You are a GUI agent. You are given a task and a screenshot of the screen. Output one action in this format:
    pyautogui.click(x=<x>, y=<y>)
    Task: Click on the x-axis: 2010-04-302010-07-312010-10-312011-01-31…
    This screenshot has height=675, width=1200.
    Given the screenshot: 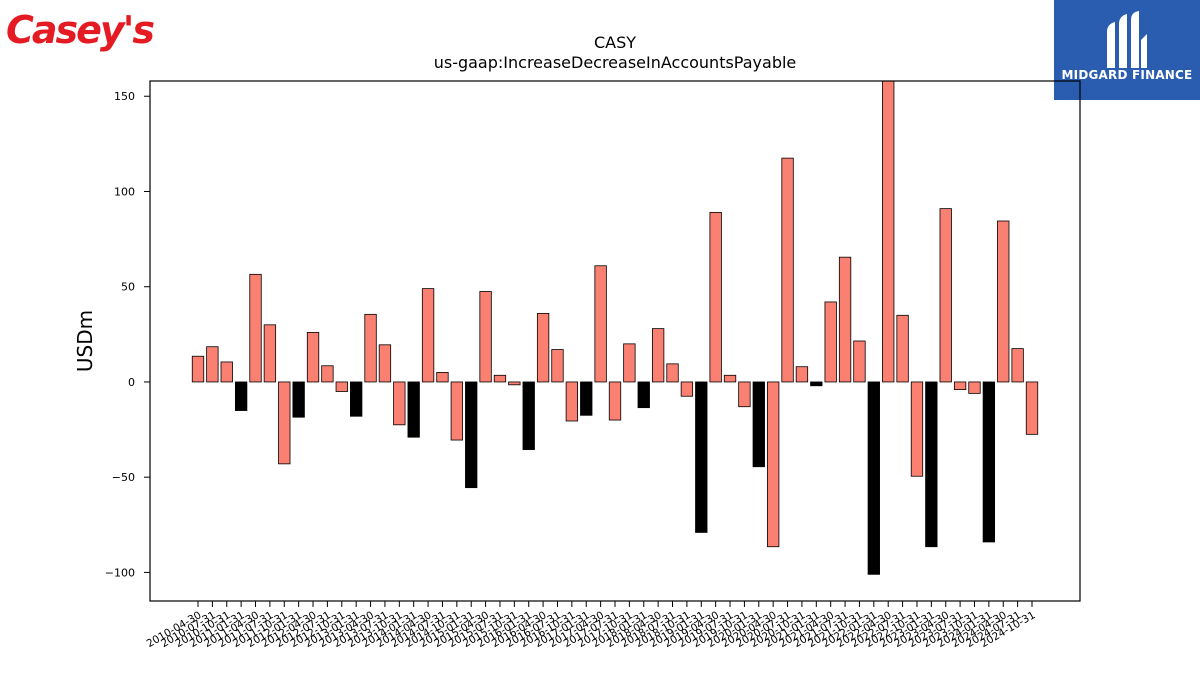 What is the action you would take?
    pyautogui.click(x=591, y=625)
    